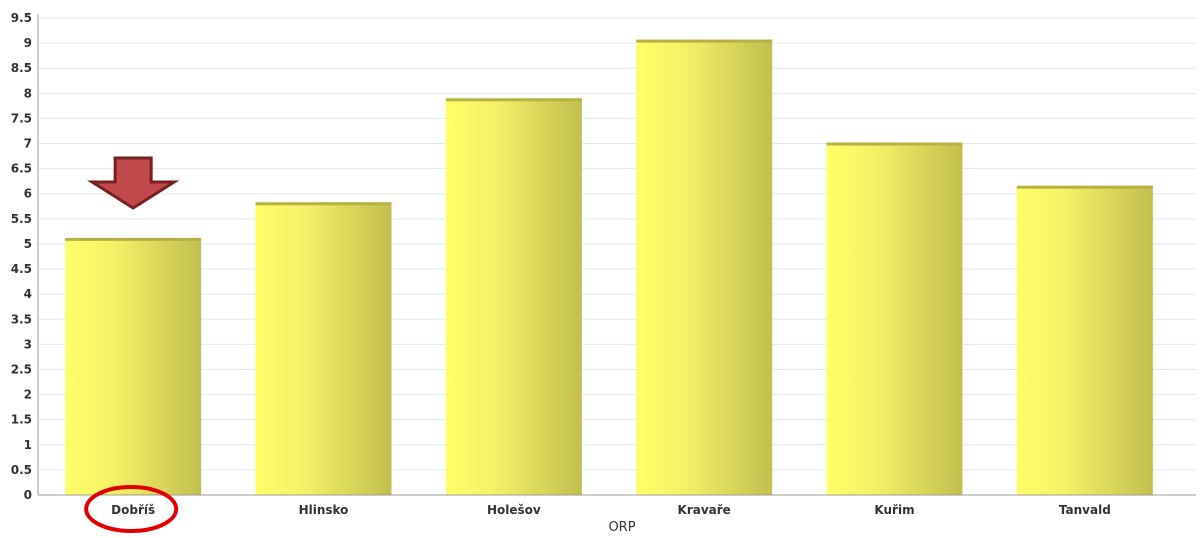 The width and height of the screenshot is (1200, 538). I want to click on y-tick-label: 2.5, so click(21, 369).